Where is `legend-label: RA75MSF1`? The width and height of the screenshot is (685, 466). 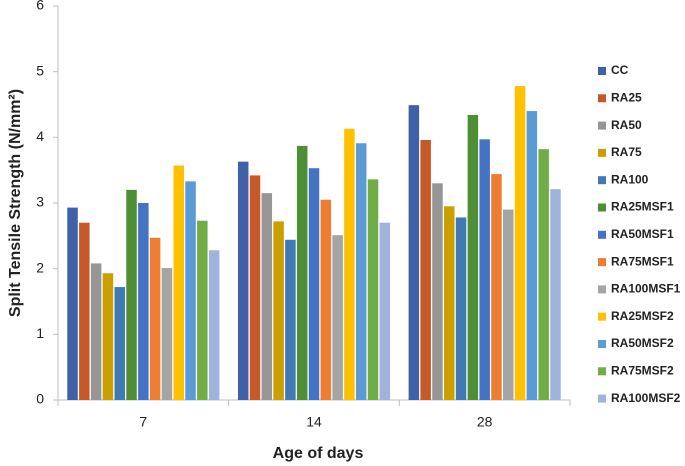 legend-label: RA75MSF1 is located at coordinates (642, 261).